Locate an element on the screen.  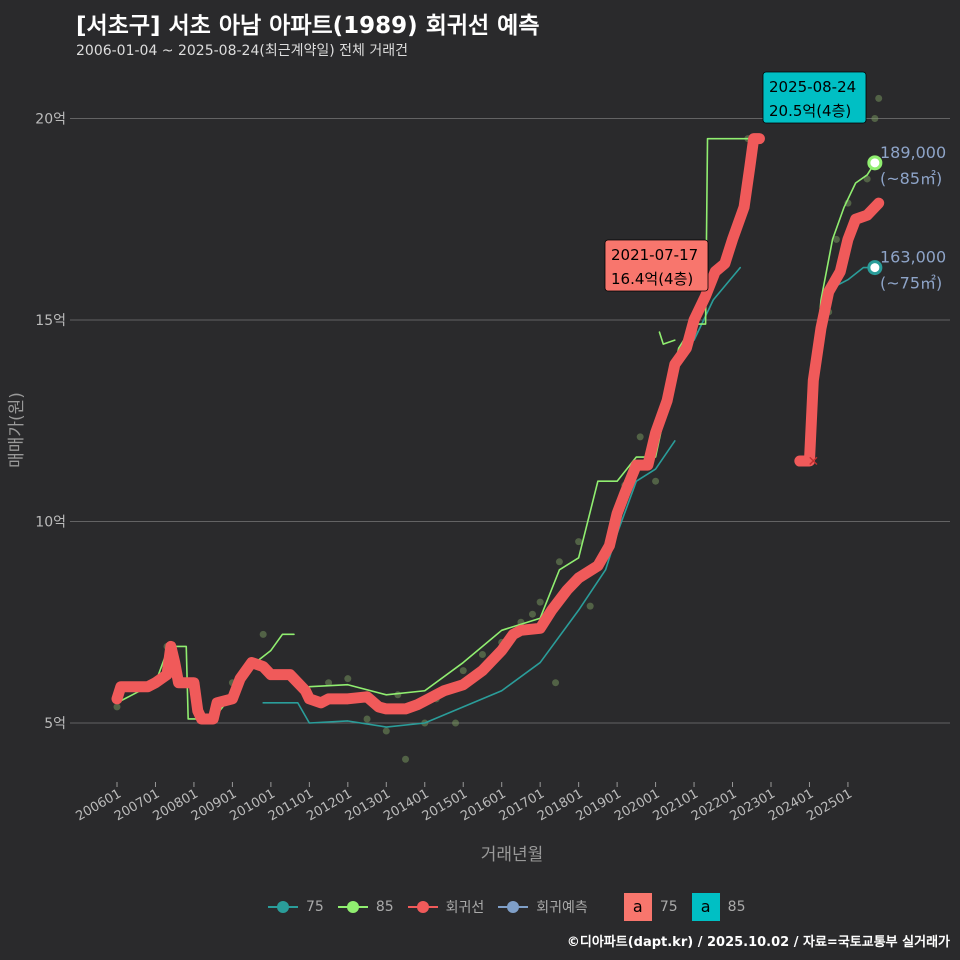
end-value-label: 163,000 is located at coordinates (913, 257).